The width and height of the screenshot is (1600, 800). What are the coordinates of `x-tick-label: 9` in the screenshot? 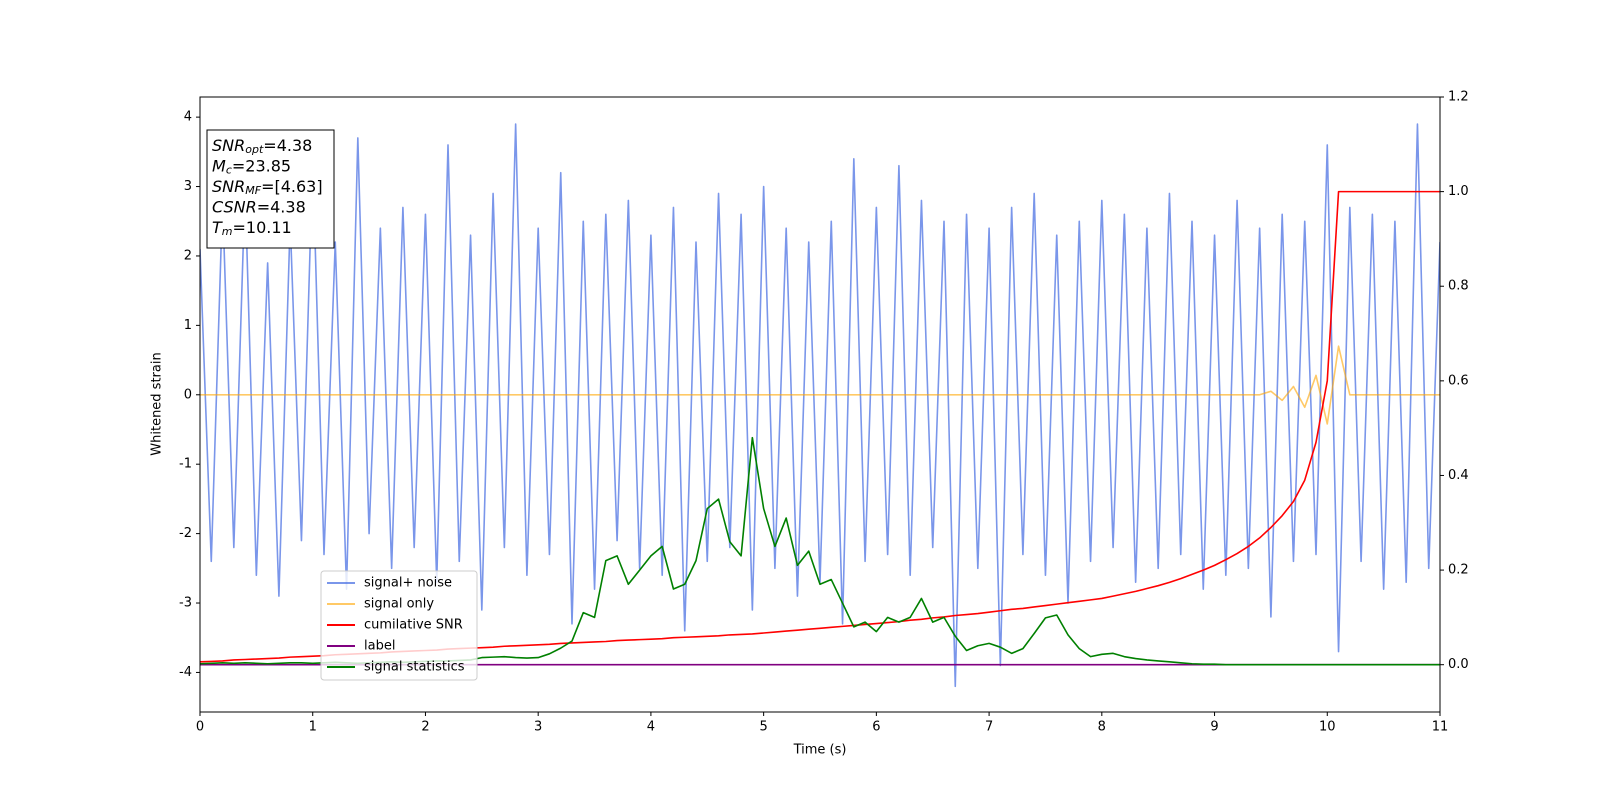 It's located at (1214, 727).